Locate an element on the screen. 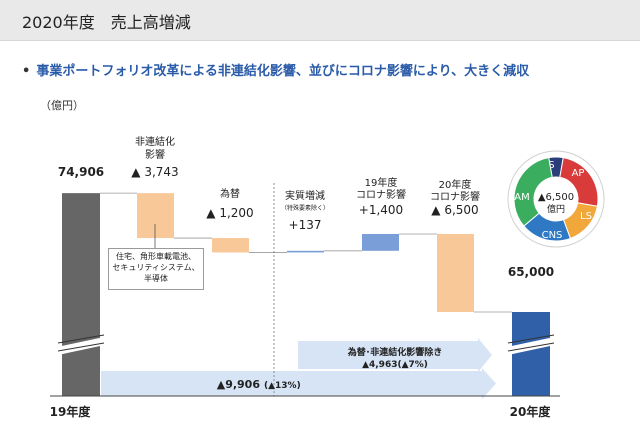 This screenshot has height=448, width=640. page-title: 2020年度 売上高増減 is located at coordinates (106, 22).